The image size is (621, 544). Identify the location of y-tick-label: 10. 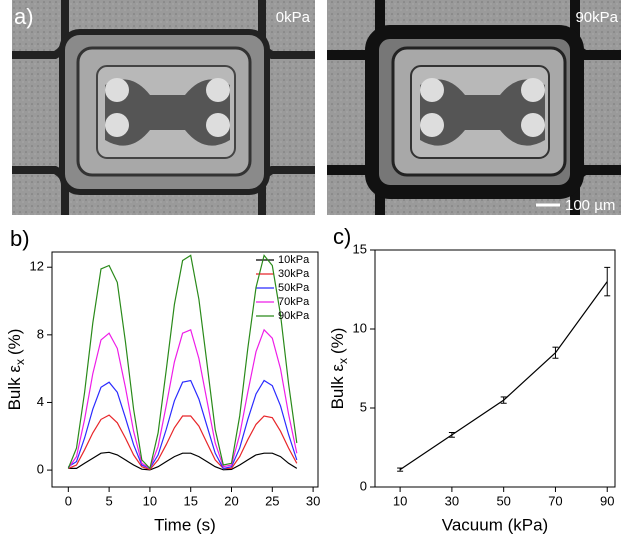
(360, 327).